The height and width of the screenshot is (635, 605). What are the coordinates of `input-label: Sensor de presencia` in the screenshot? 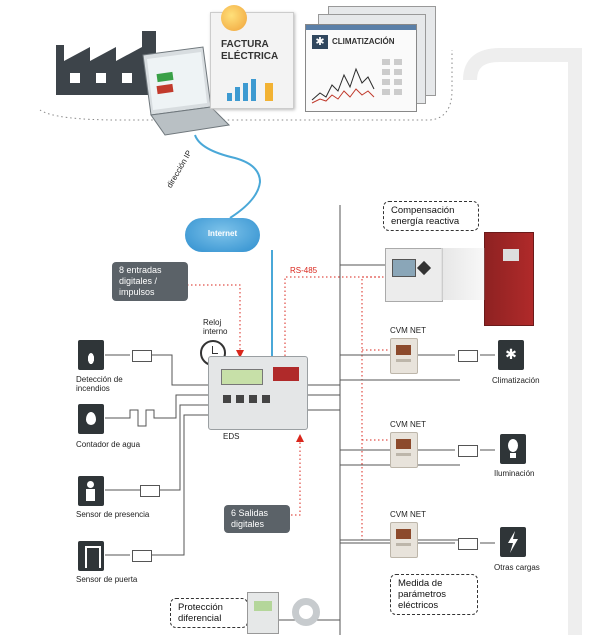 It's located at (113, 514).